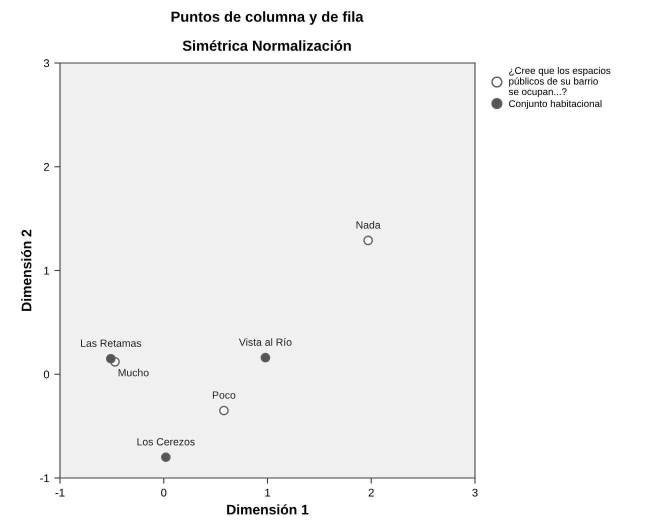 Image resolution: width=652 pixels, height=526 pixels. What do you see at coordinates (555, 105) in the screenshot?
I see `legend-label: Conjunto habitacional` at bounding box center [555, 105].